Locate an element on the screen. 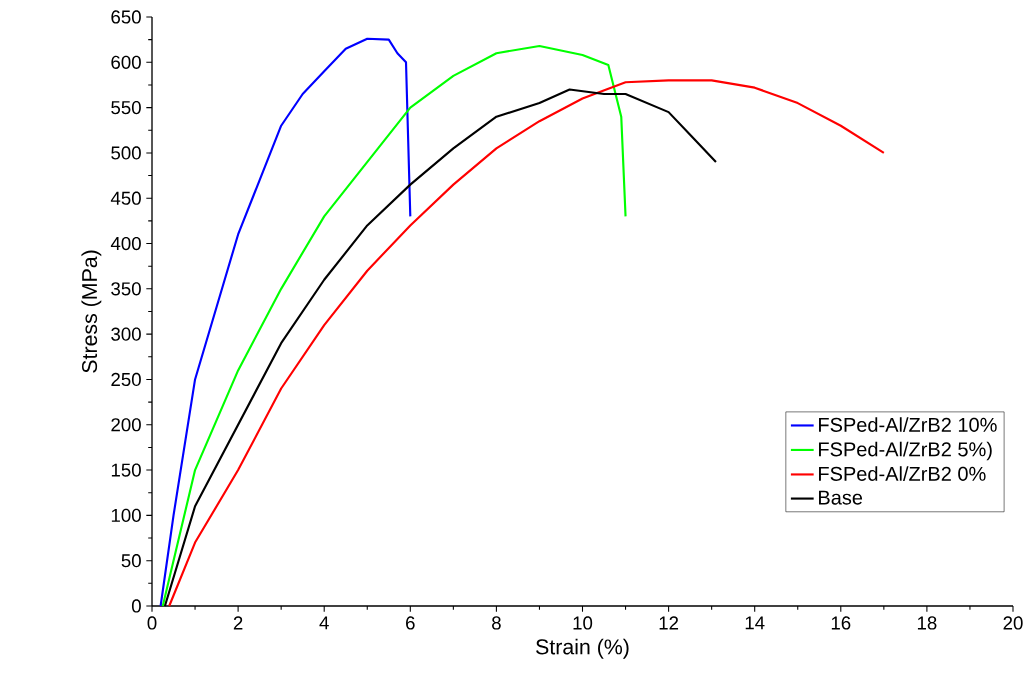 This screenshot has width=1033, height=699. x-tick-label: 0 is located at coordinates (152, 623).